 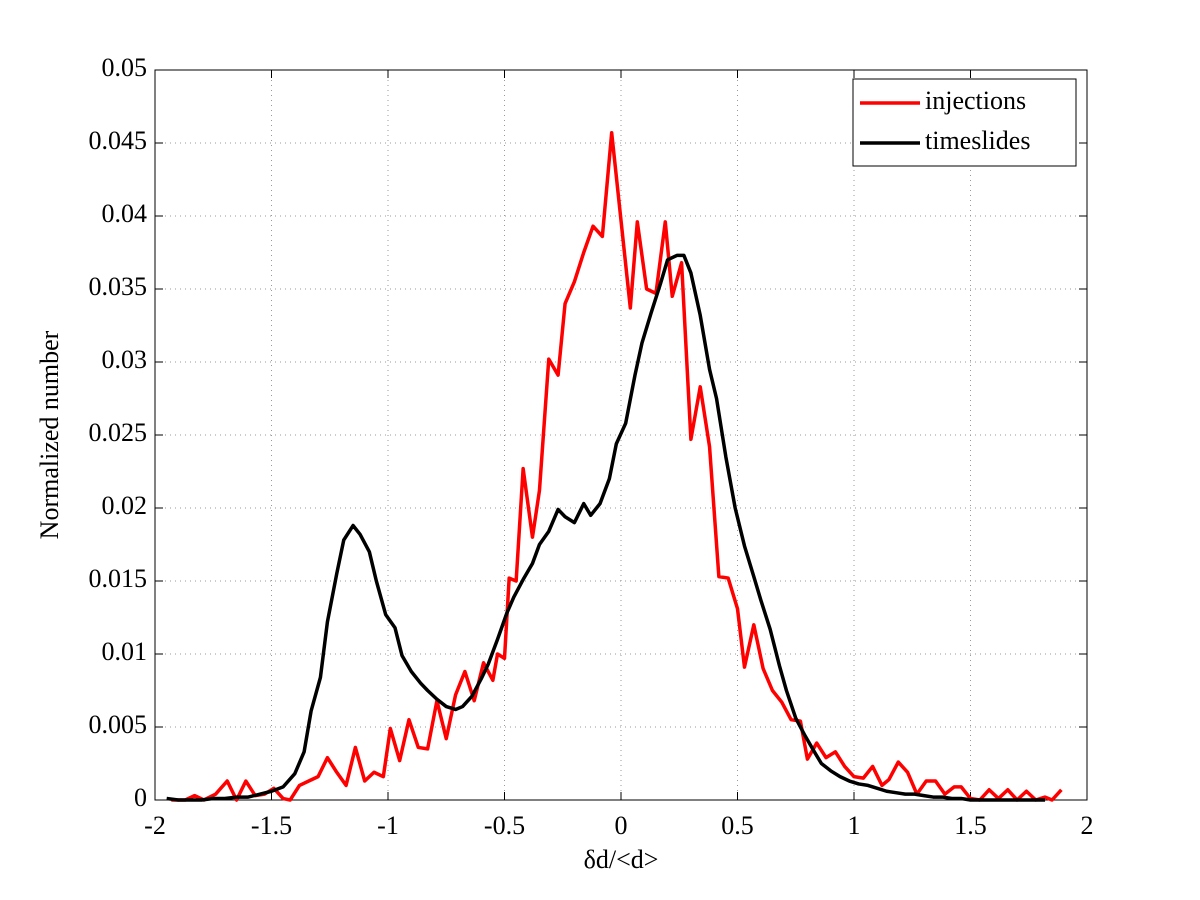 What do you see at coordinates (125, 359) in the screenshot?
I see `y-tick-label: 0.03` at bounding box center [125, 359].